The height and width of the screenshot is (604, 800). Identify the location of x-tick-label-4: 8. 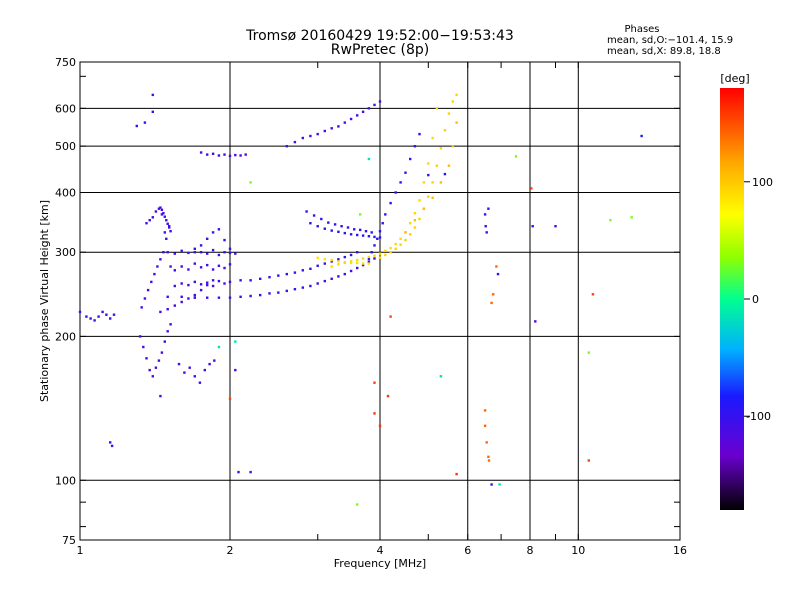
(530, 550).